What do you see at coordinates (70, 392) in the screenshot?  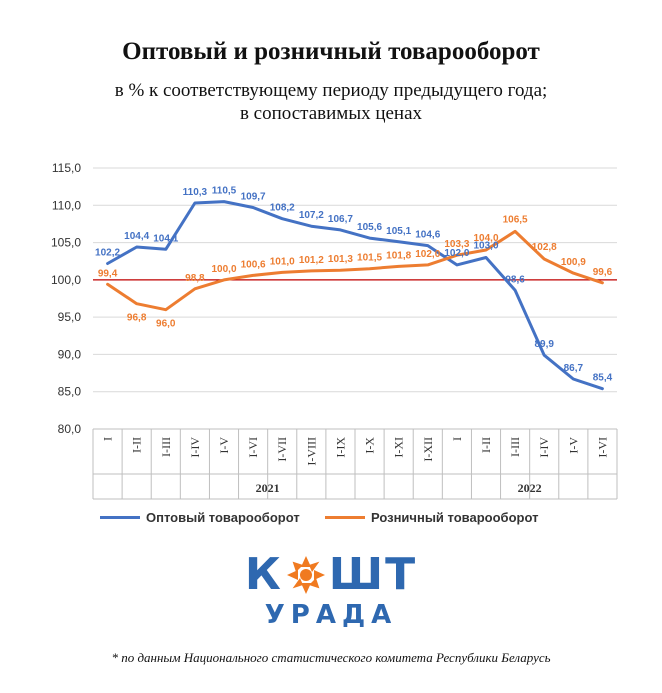 I see `y-tick-label: 85,0` at bounding box center [70, 392].